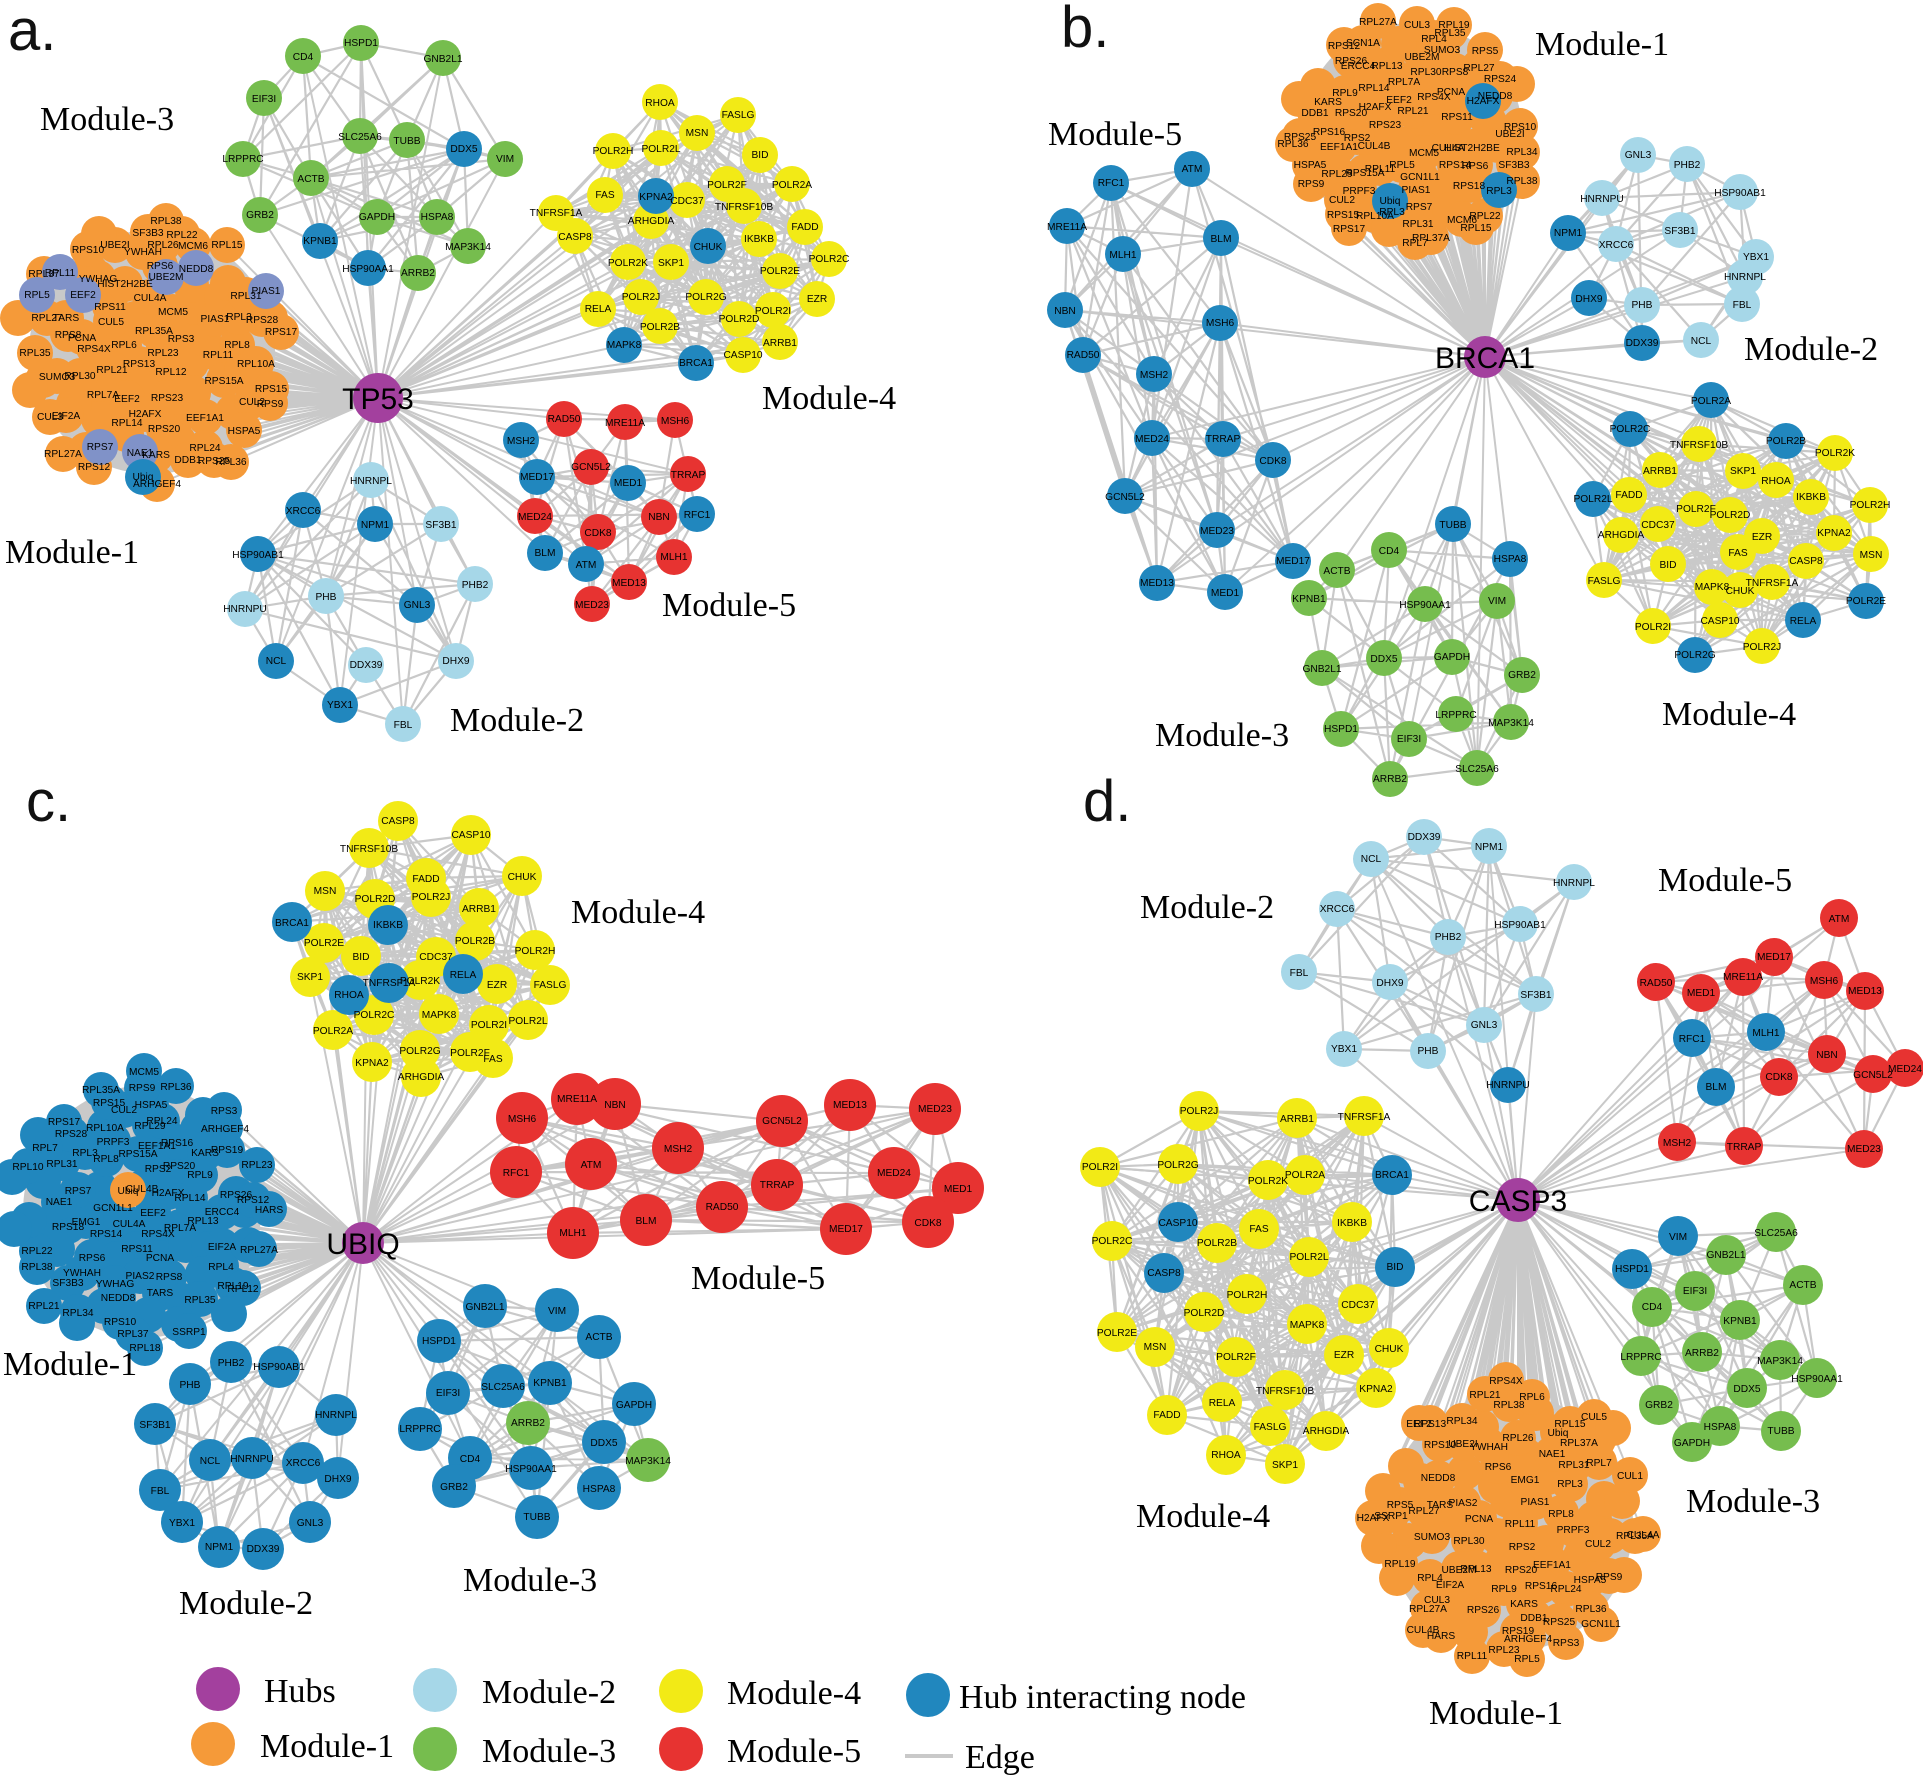 This screenshot has width=1923, height=1780. Describe the element at coordinates (210, 1461) in the screenshot. I see `svg-text: NCL` at that location.